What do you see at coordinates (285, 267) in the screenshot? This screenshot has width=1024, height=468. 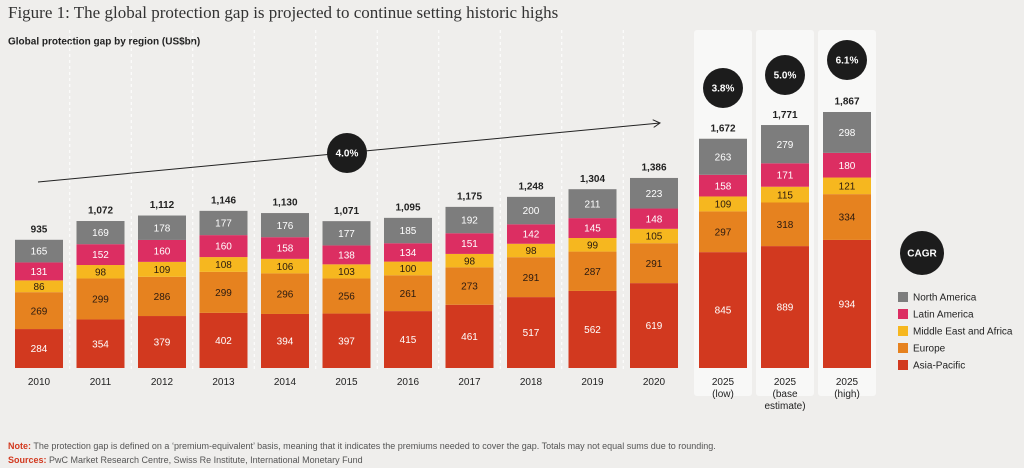 I see `segment-label: 106` at bounding box center [285, 267].